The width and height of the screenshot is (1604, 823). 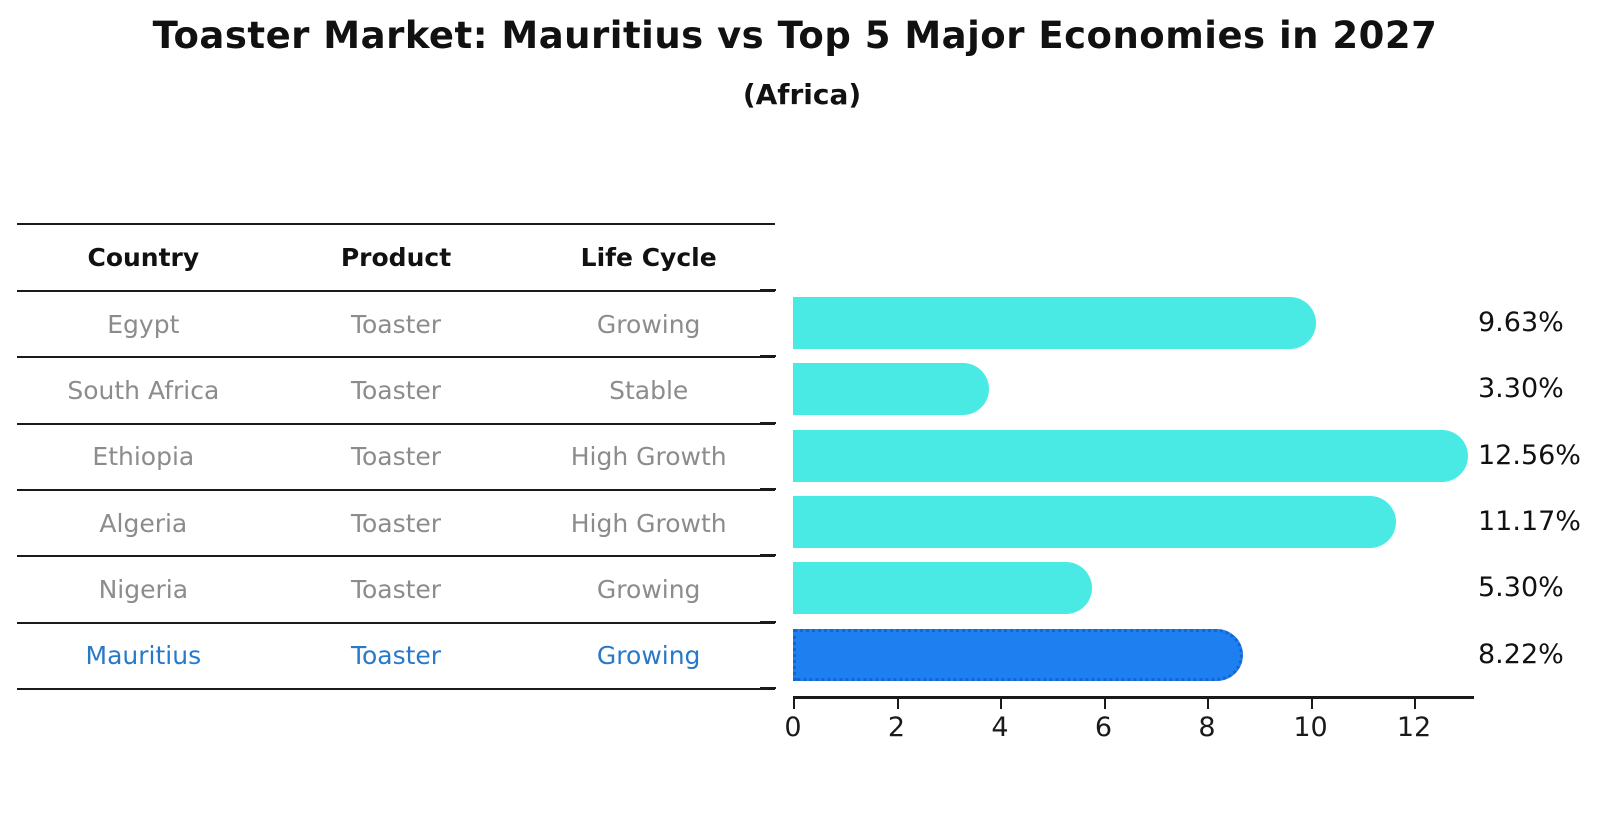 I want to click on x-axis-ticklabel: 8, so click(x=1207, y=727).